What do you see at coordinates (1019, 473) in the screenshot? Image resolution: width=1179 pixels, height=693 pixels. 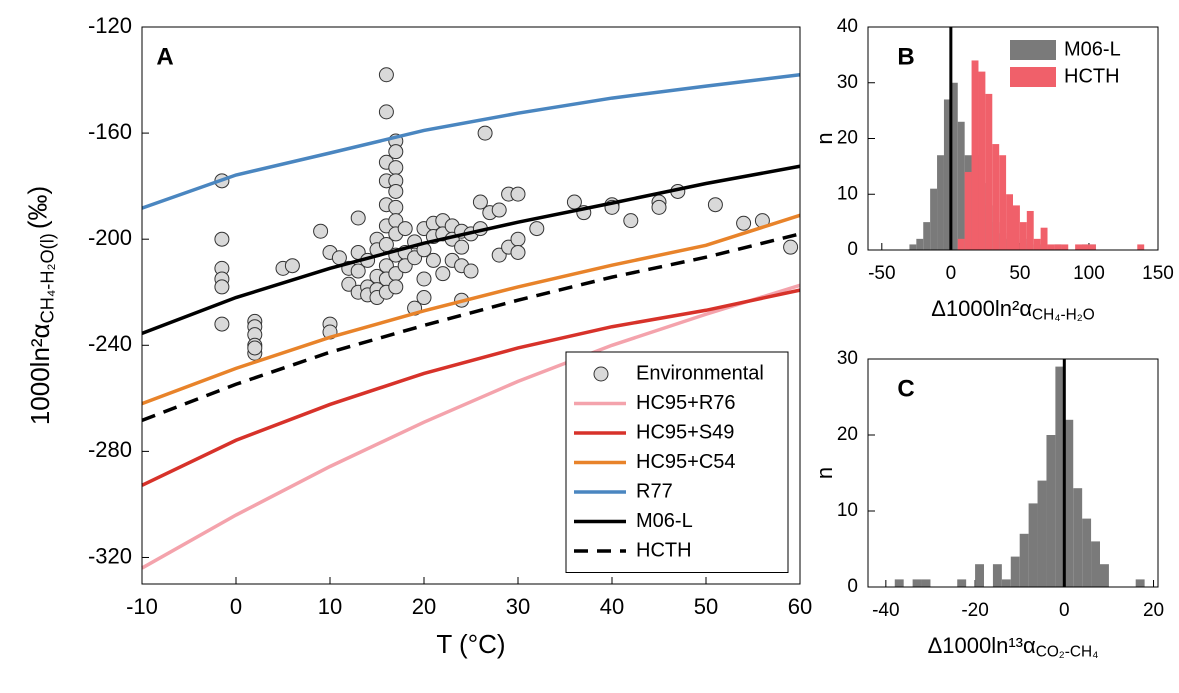 I see `plot-area` at bounding box center [1019, 473].